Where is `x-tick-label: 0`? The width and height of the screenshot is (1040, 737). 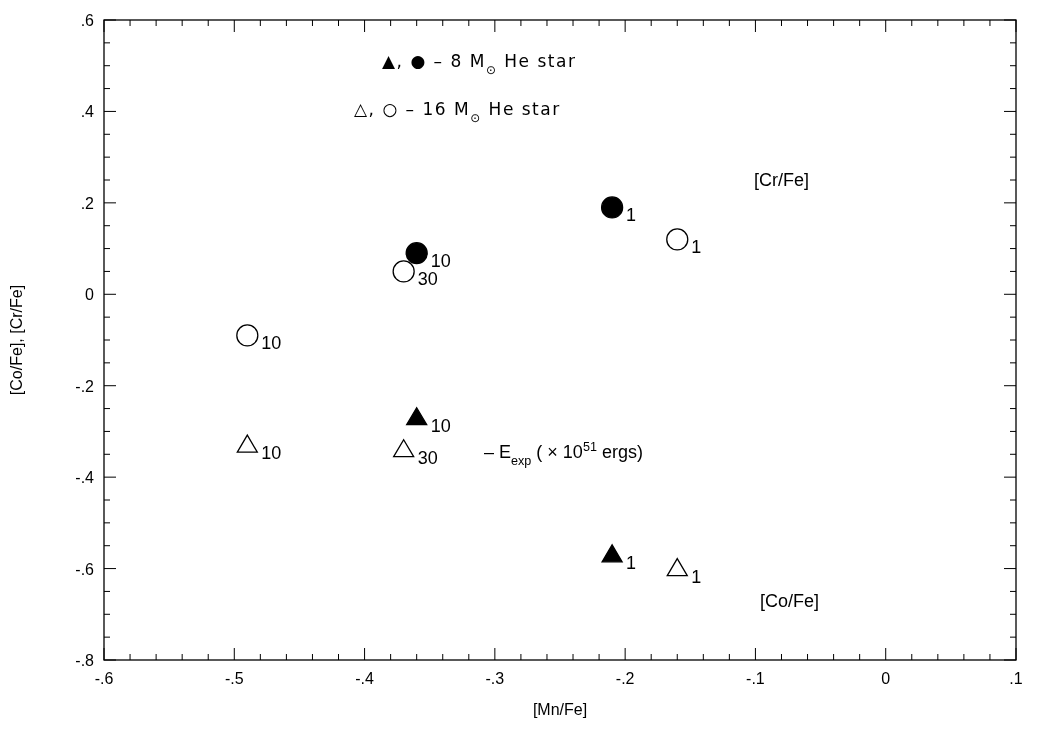
x-tick-label: 0 is located at coordinates (886, 678).